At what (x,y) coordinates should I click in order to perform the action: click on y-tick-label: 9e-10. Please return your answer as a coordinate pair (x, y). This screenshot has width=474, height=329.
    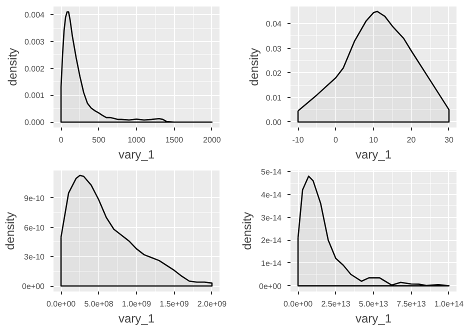
    Looking at the image, I should click on (35, 198).